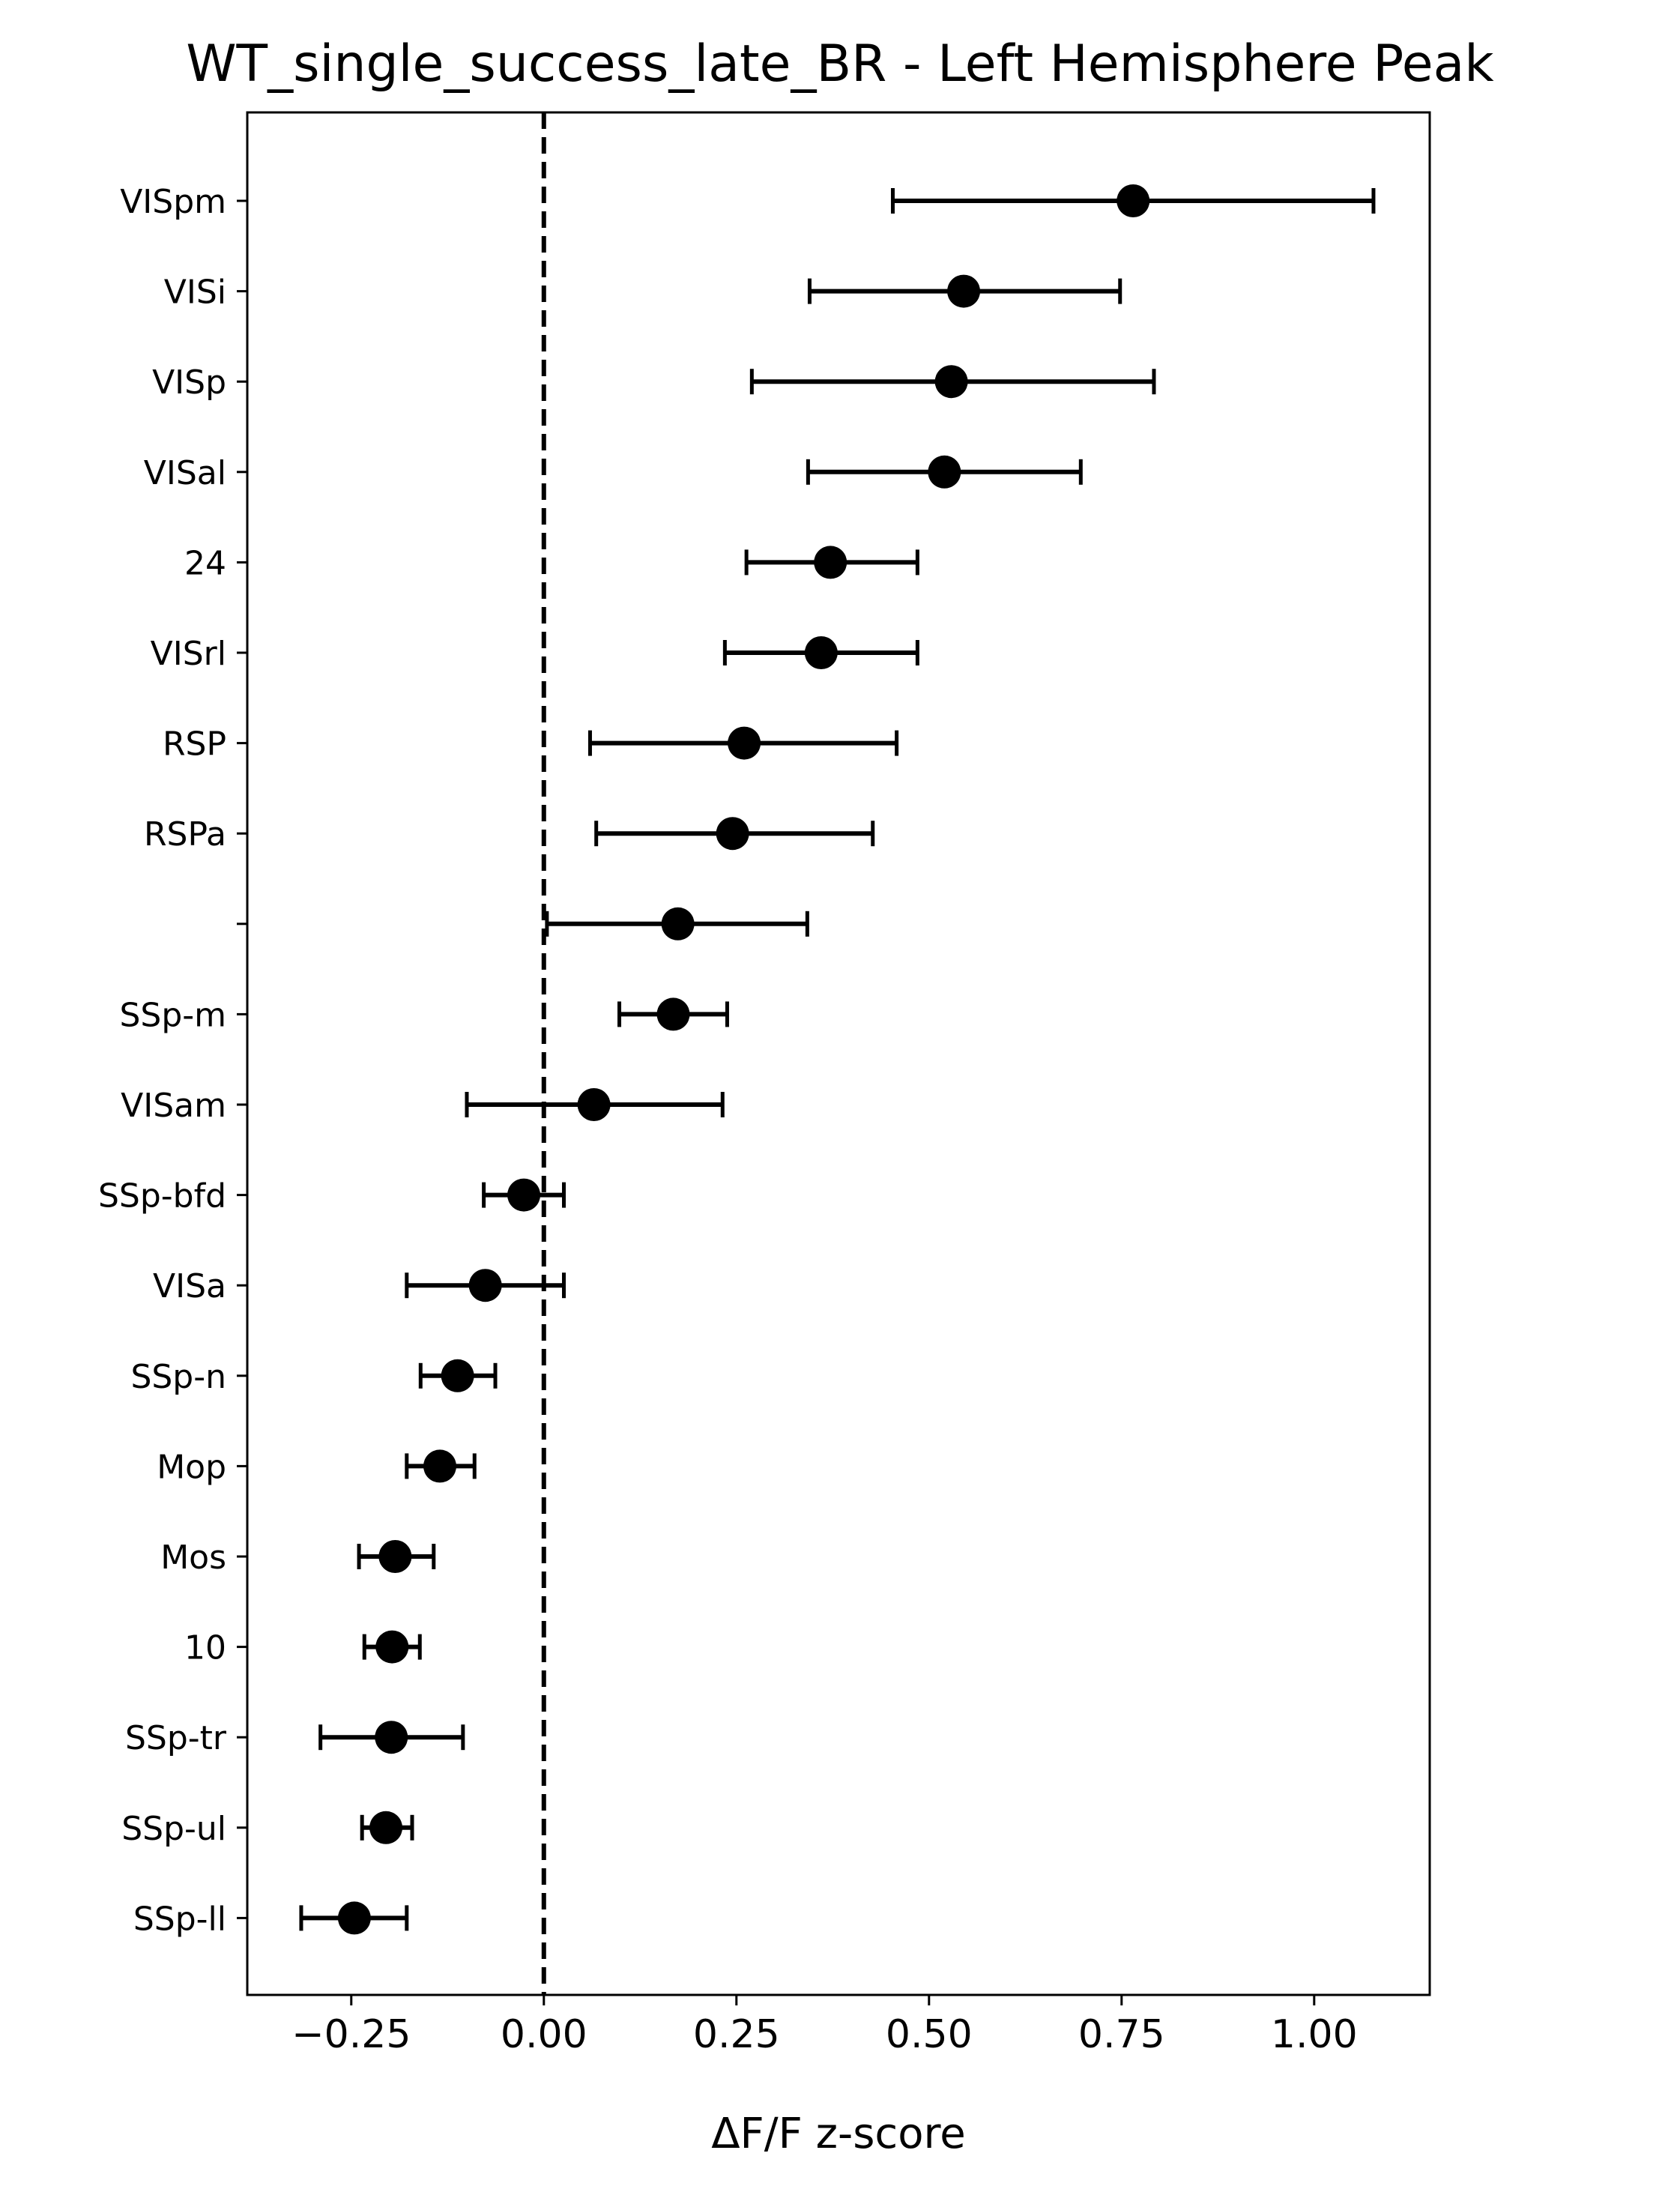  What do you see at coordinates (189, 382) in the screenshot?
I see `y-tick-label: VISp` at bounding box center [189, 382].